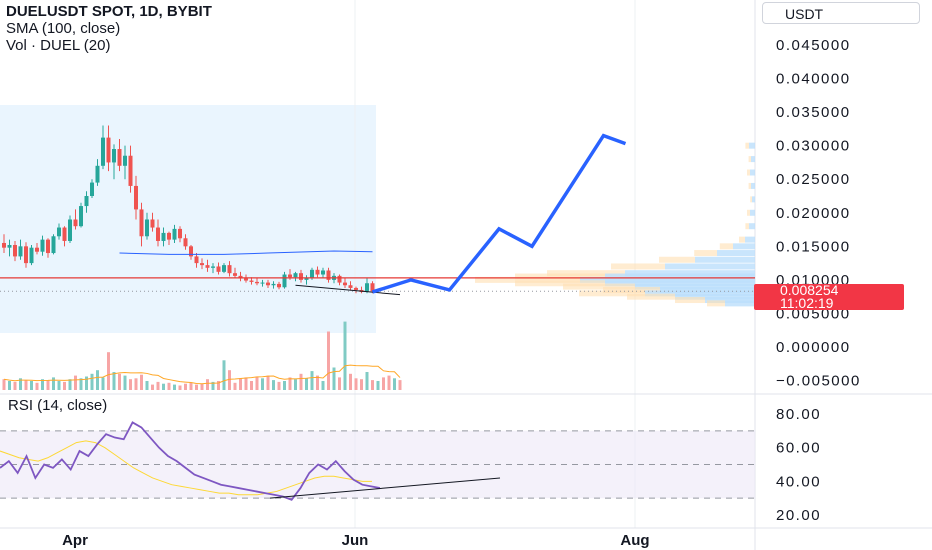 The image size is (932, 550). What do you see at coordinates (58, 45) in the screenshot?
I see `volume-legend: Vol · DUEL (20)` at bounding box center [58, 45].